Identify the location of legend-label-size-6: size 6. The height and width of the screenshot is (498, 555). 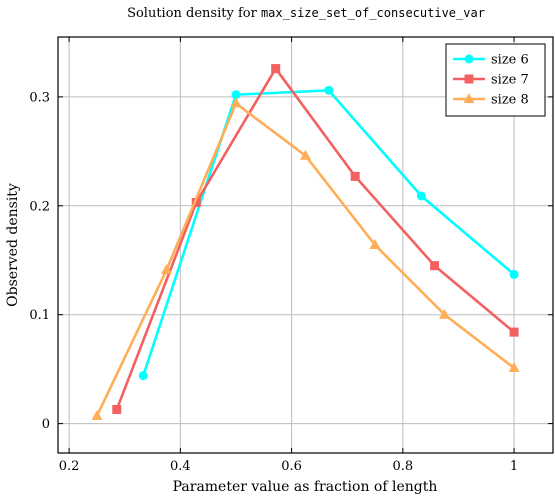
(510, 60).